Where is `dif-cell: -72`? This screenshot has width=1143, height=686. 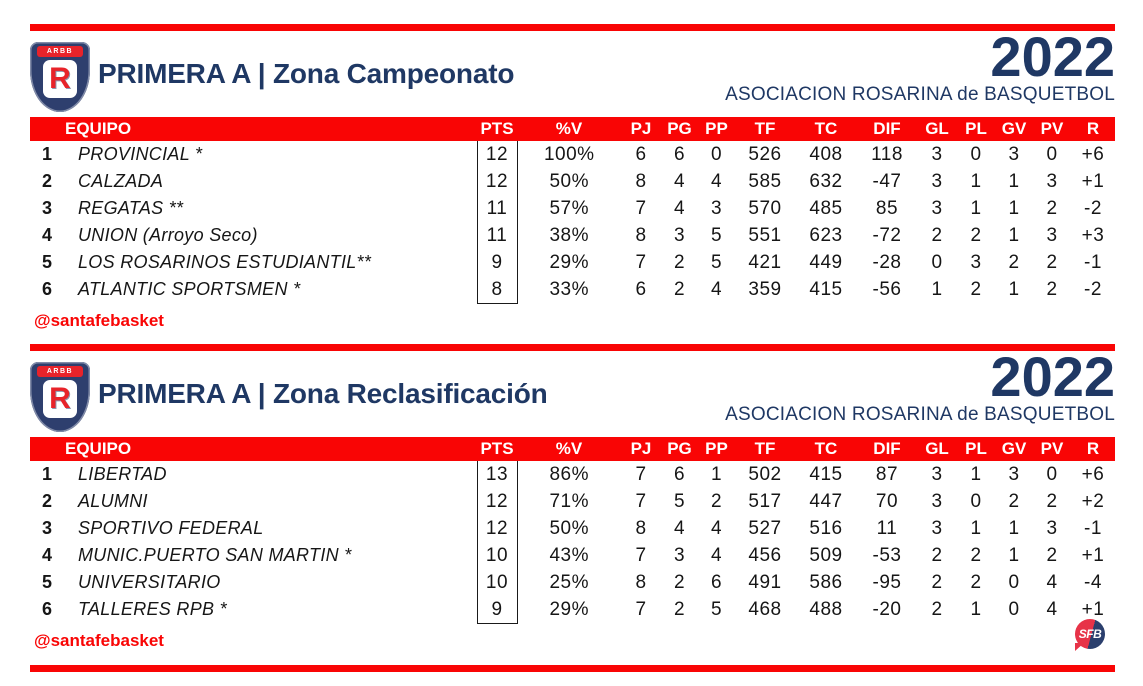 dif-cell: -72 is located at coordinates (887, 235).